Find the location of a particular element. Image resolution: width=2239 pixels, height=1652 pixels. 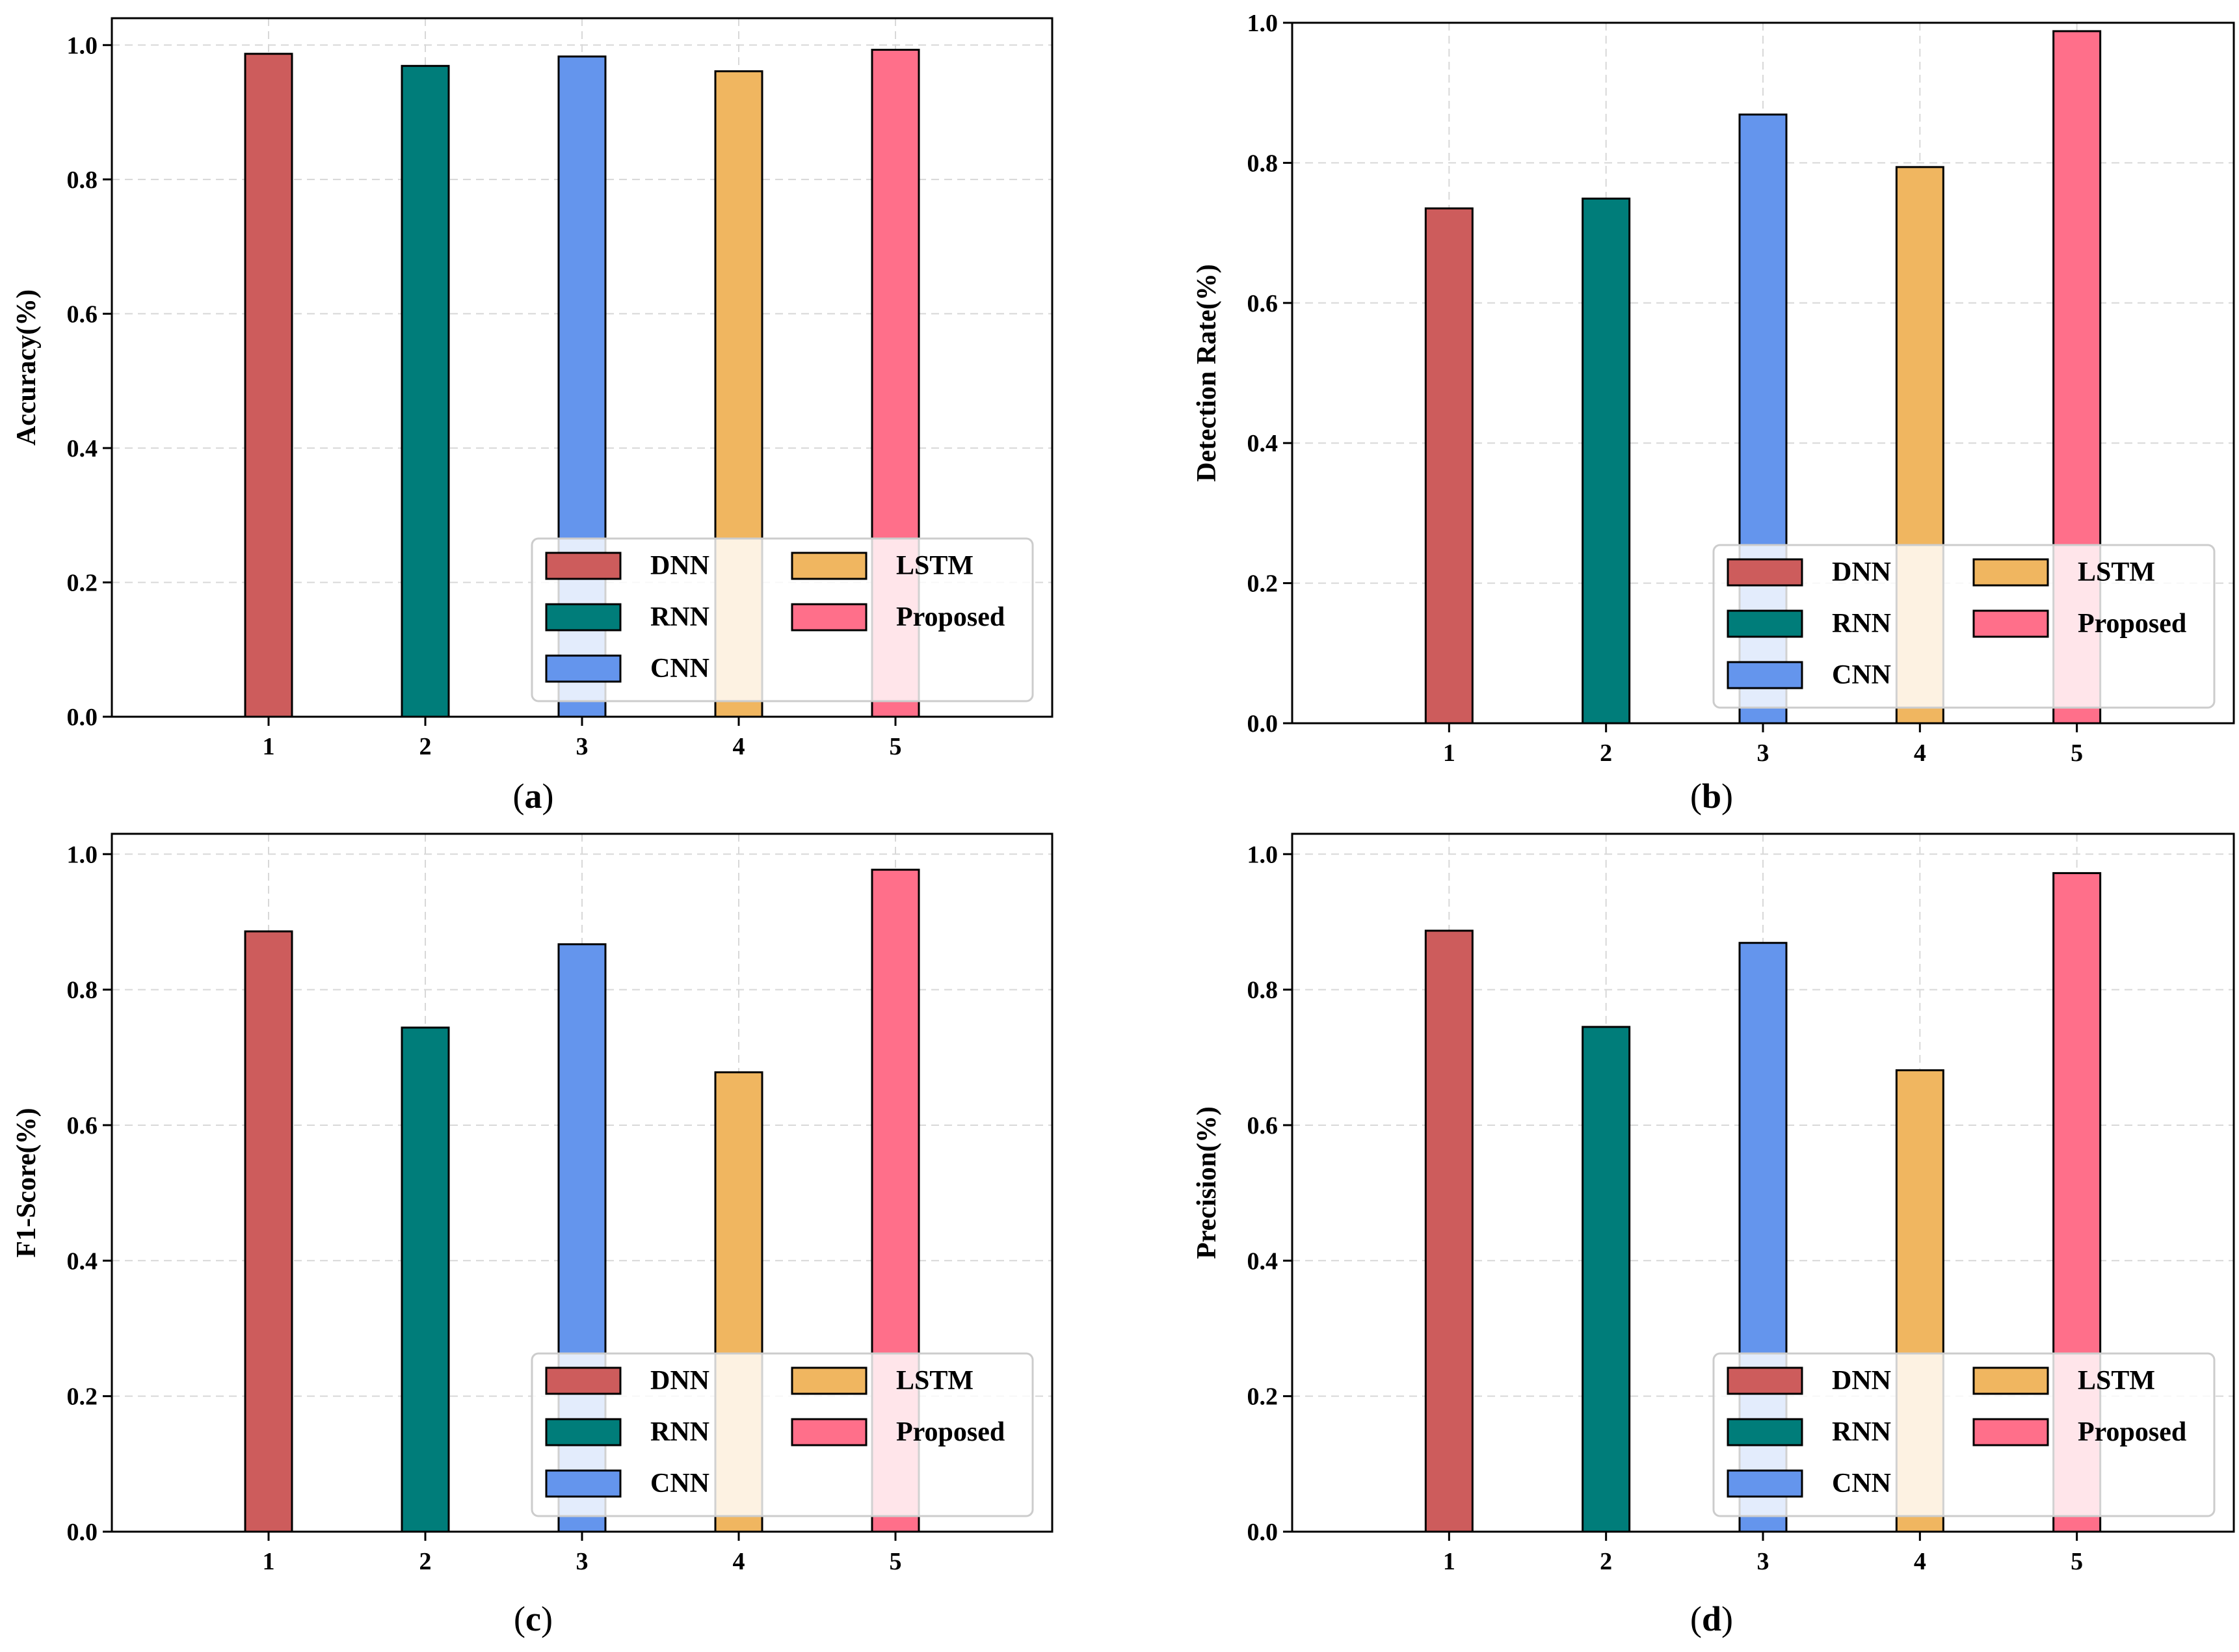

x-tick-label: 1 is located at coordinates (269, 746).